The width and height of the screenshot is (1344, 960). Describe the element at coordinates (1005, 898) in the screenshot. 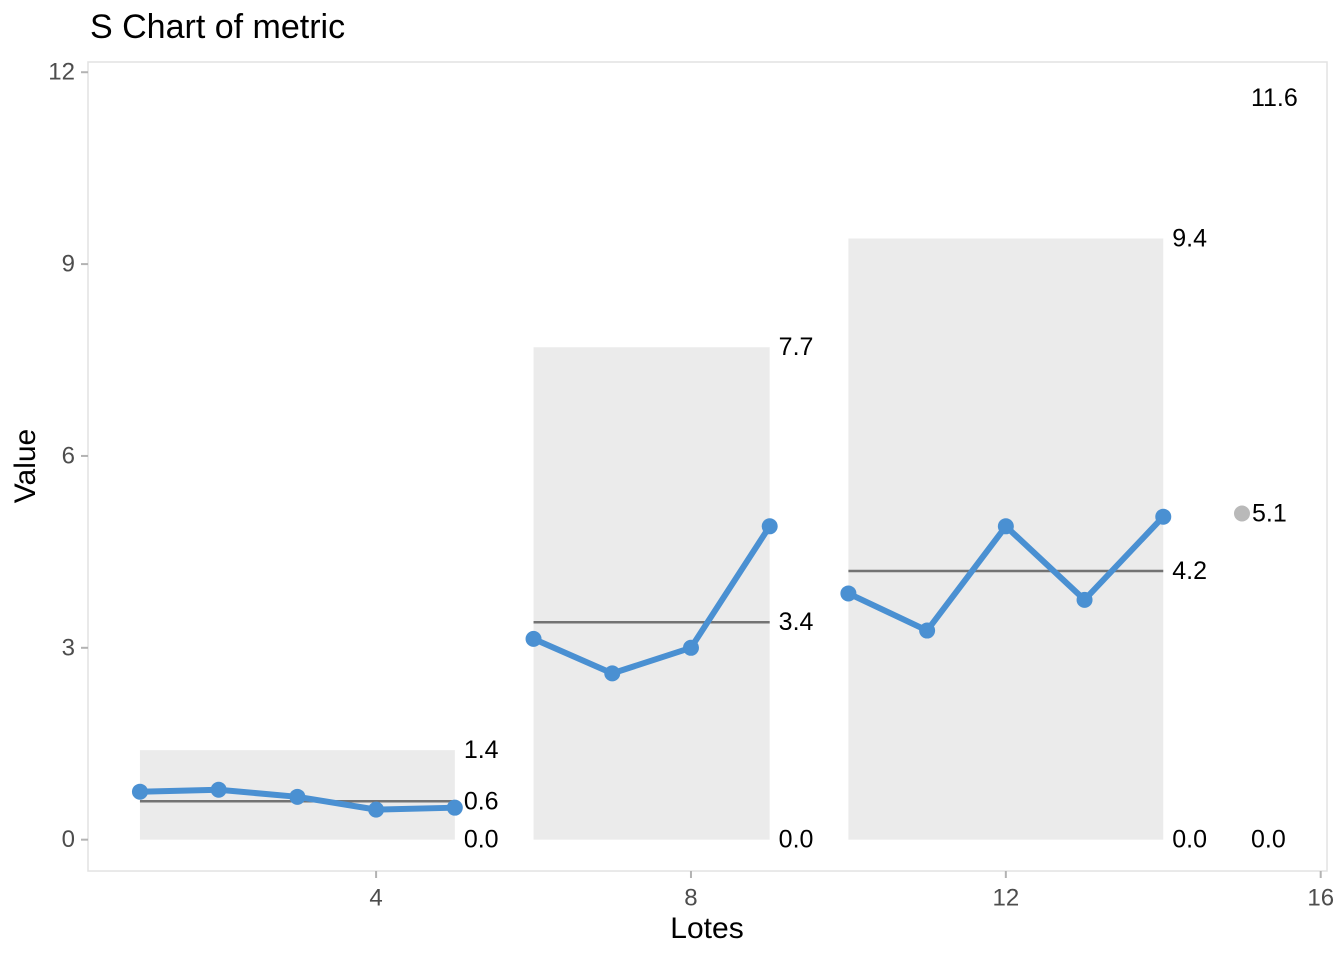

I see `x-tick-label: 12` at that location.